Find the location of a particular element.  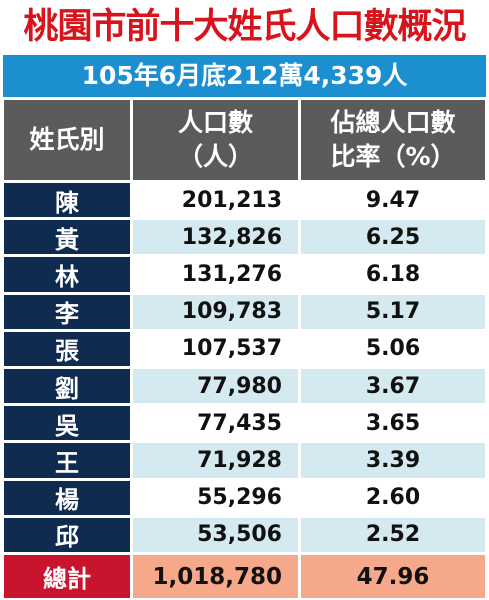

header-text: 姓氏別 is located at coordinates (67, 139).